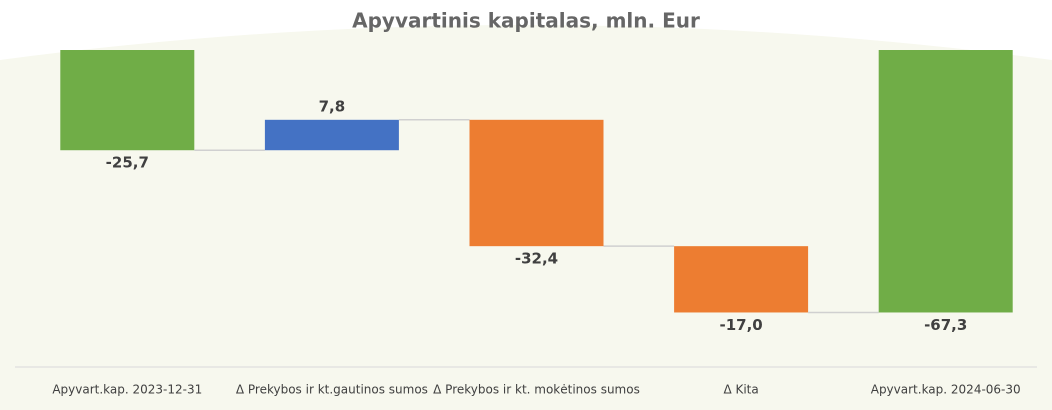  Describe the element at coordinates (127, 390) in the screenshot. I see `x-tick-label: Apyvart.kap. 2023-12-31` at that location.